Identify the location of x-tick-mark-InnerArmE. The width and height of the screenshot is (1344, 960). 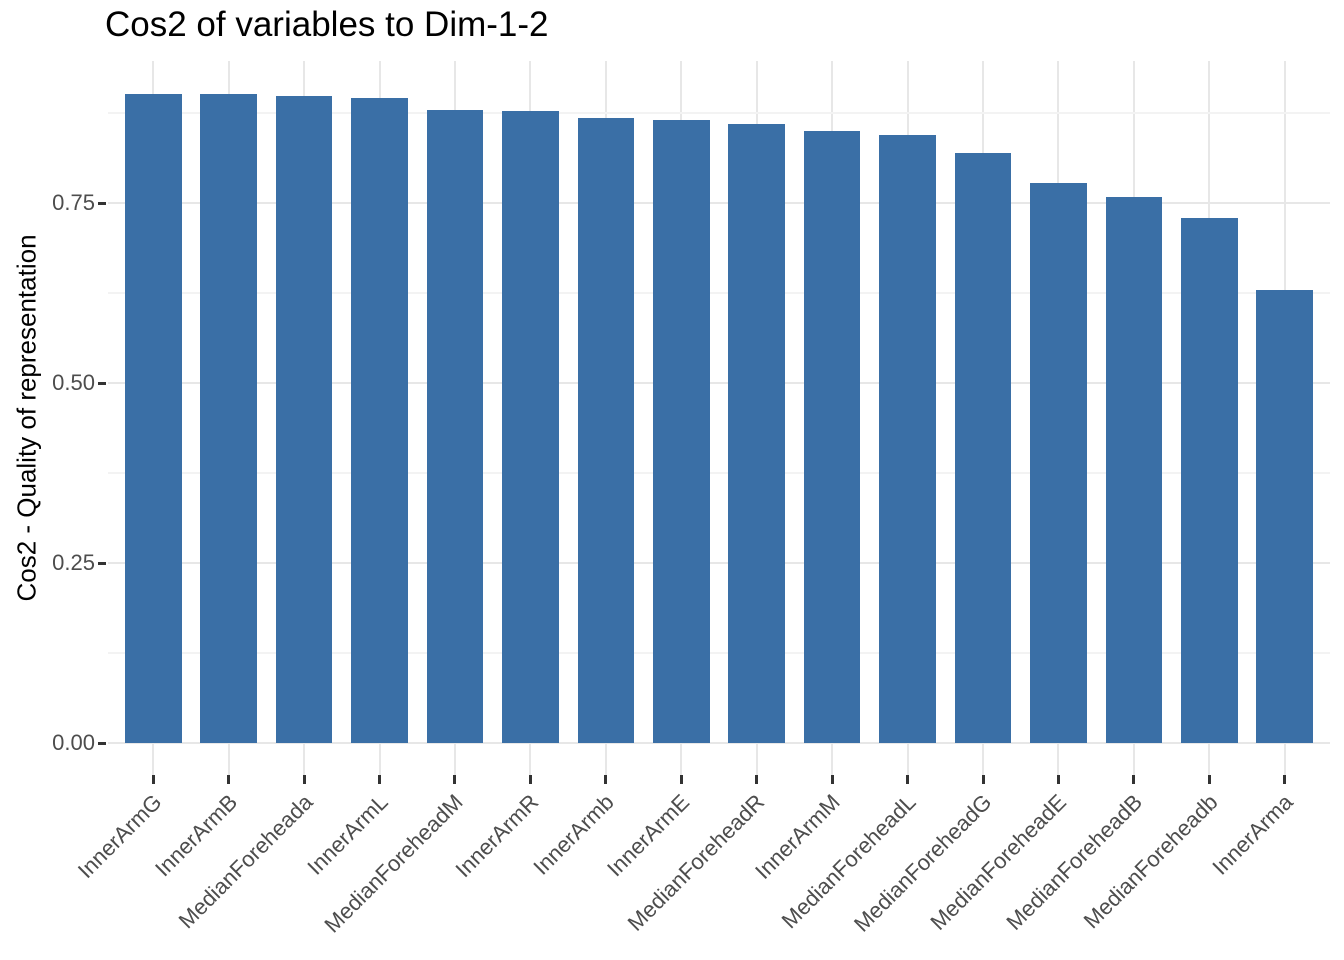
(681, 779).